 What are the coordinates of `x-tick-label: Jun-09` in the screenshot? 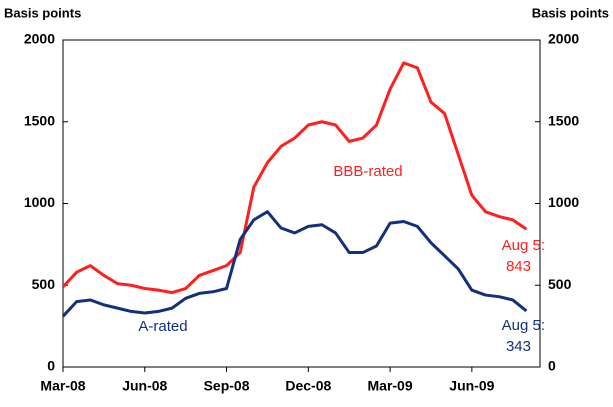 It's located at (471, 386).